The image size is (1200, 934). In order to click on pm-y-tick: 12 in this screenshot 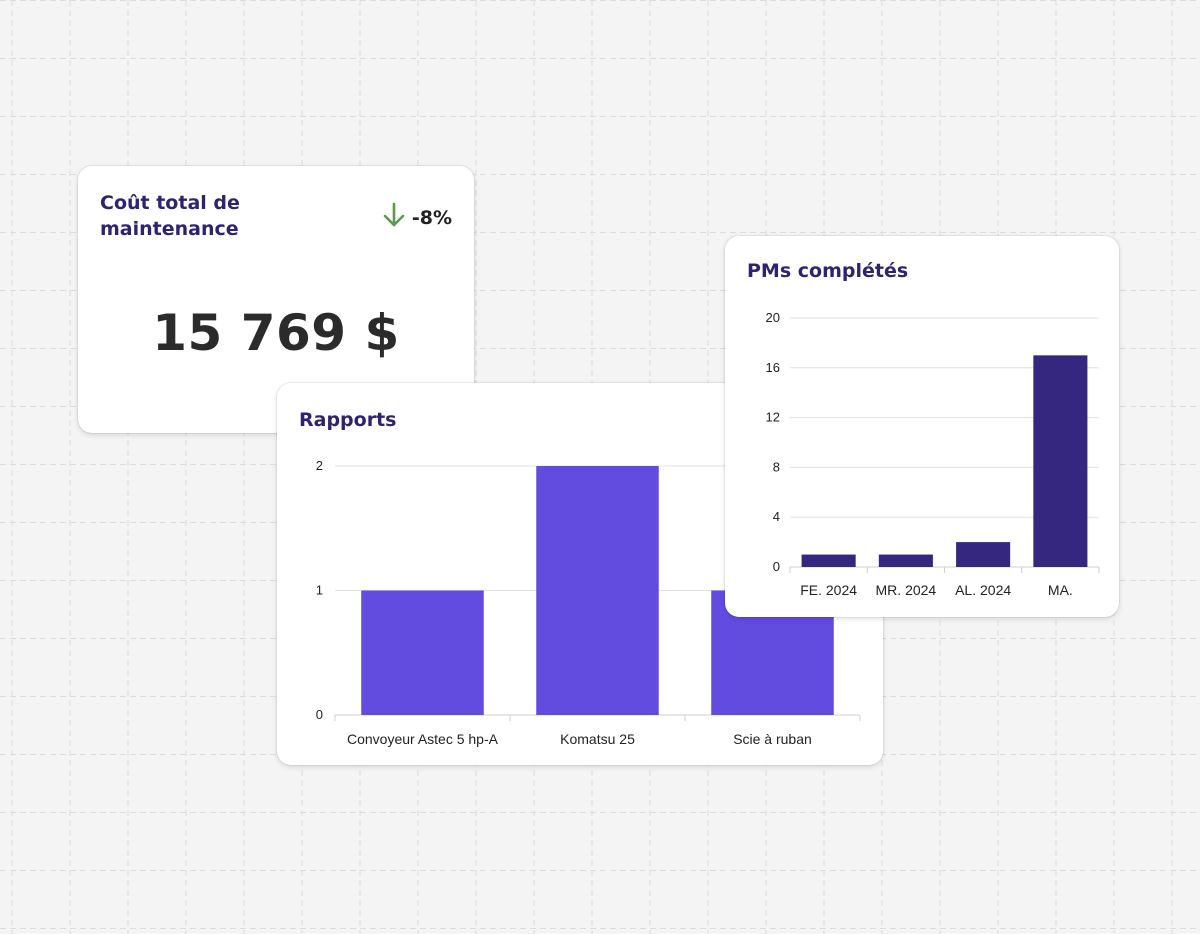, I will do `click(773, 417)`.